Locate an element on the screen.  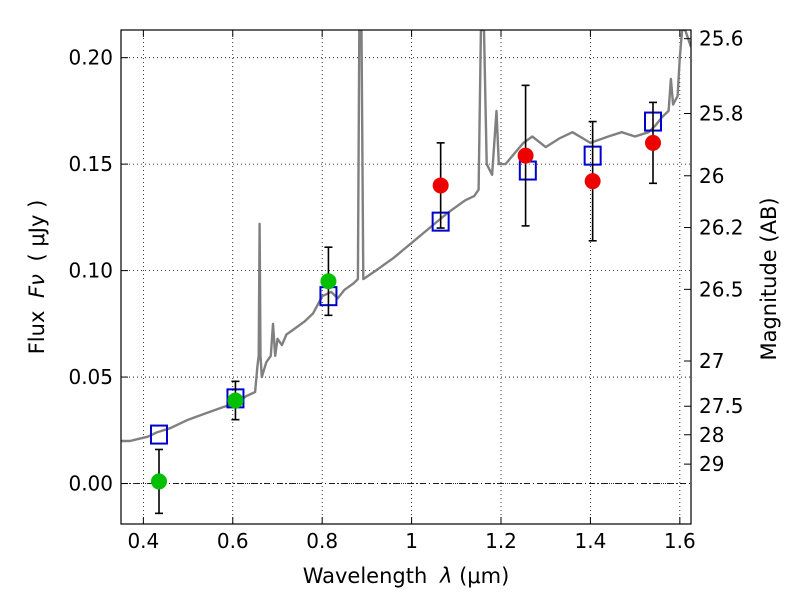
x-tick-label: 1.2 is located at coordinates (501, 541).